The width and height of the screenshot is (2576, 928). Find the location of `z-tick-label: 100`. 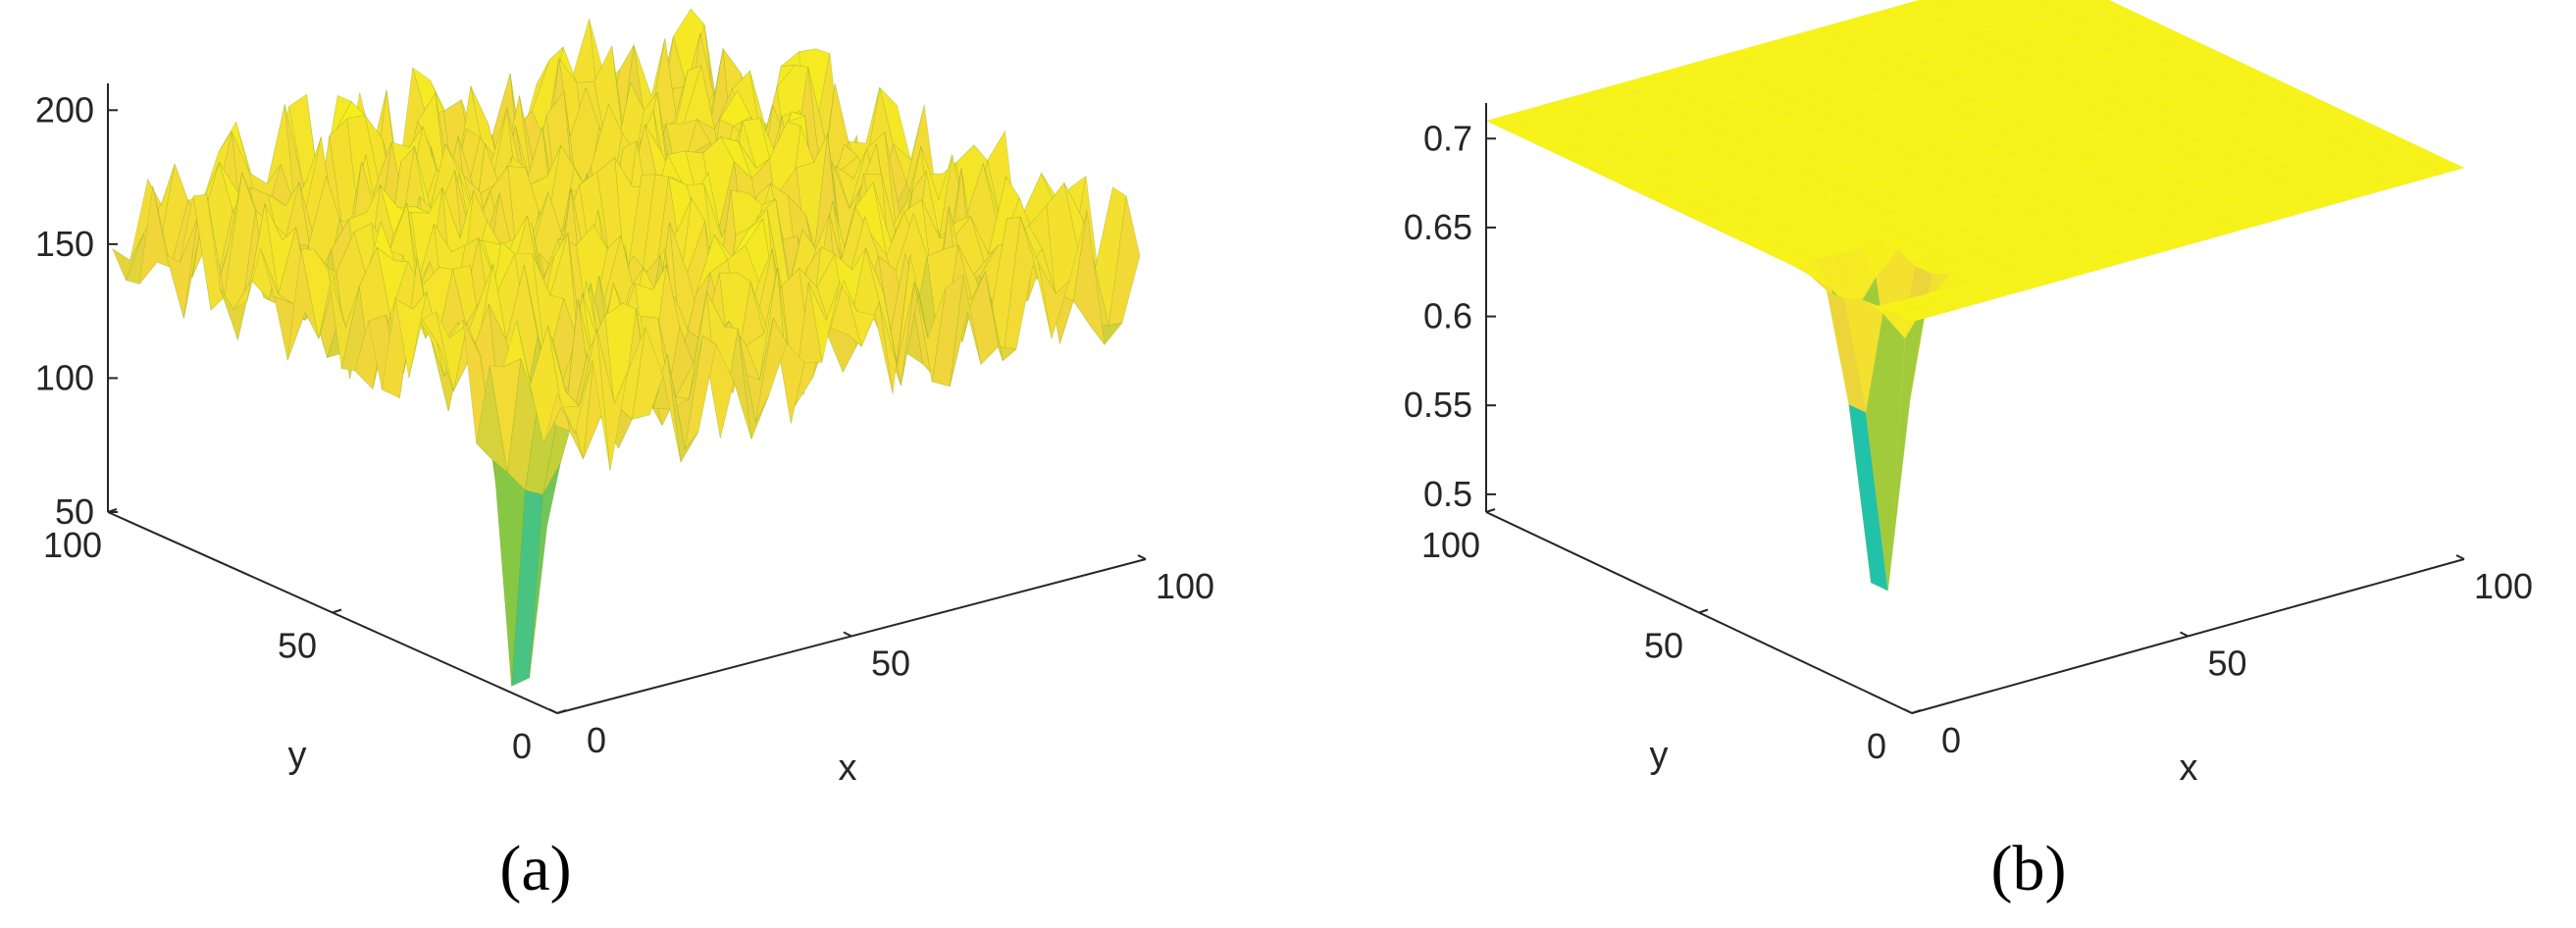

z-tick-label: 100 is located at coordinates (64, 377).